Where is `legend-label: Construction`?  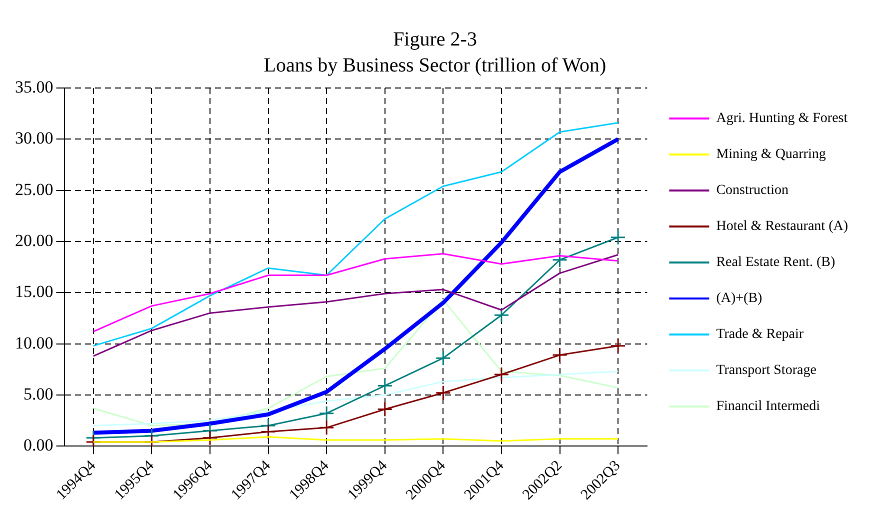 legend-label: Construction is located at coordinates (752, 190).